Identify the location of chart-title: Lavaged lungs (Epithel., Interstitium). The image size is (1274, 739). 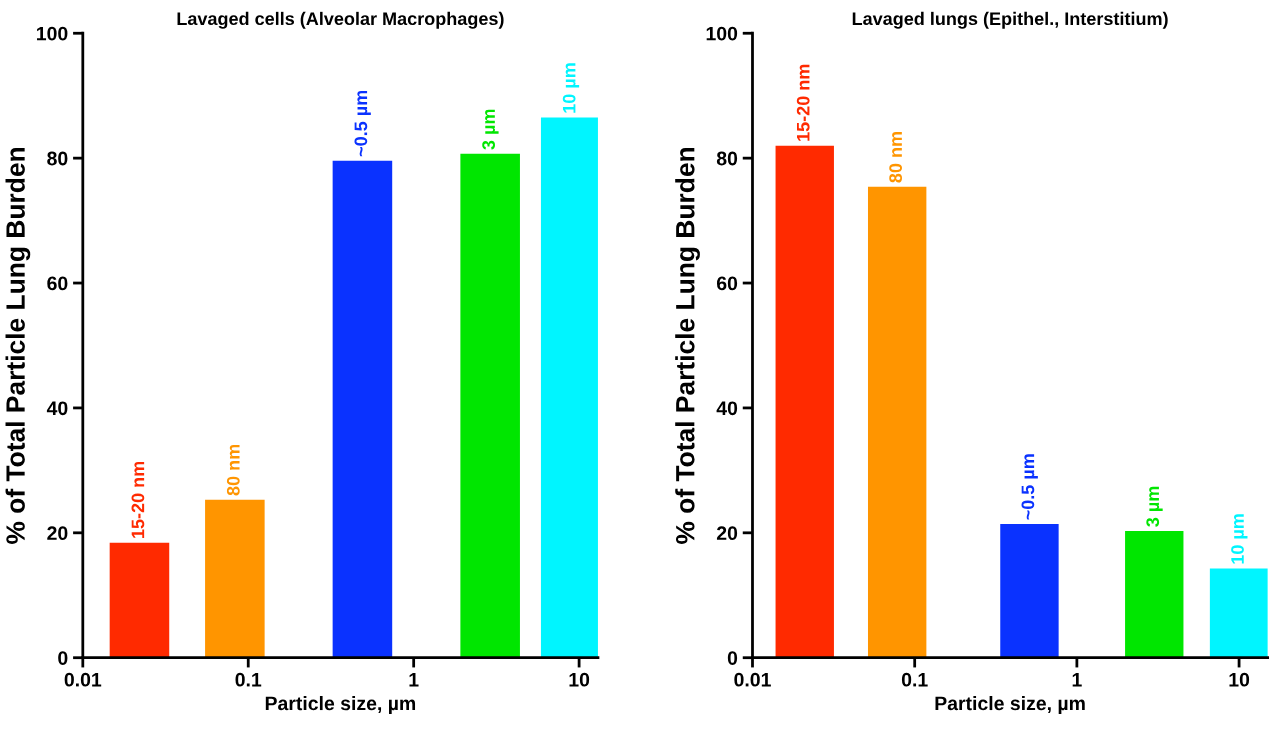
(1010, 20).